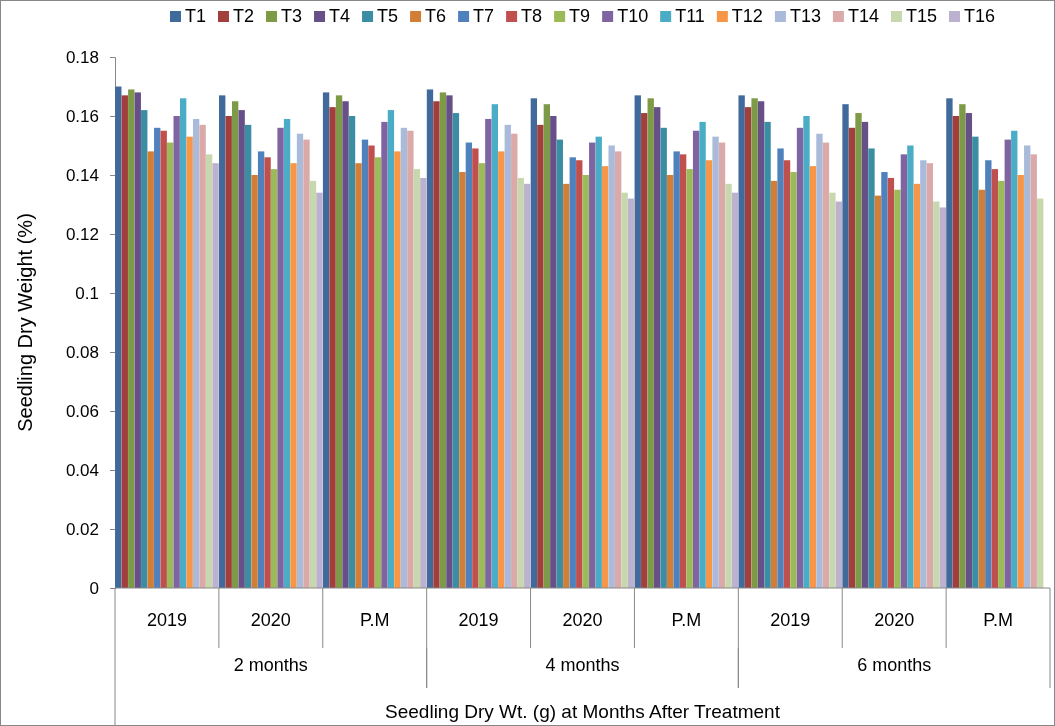 This screenshot has height=726, width=1055. Describe the element at coordinates (82, 529) in the screenshot. I see `y-tick-label: 0.02` at that location.